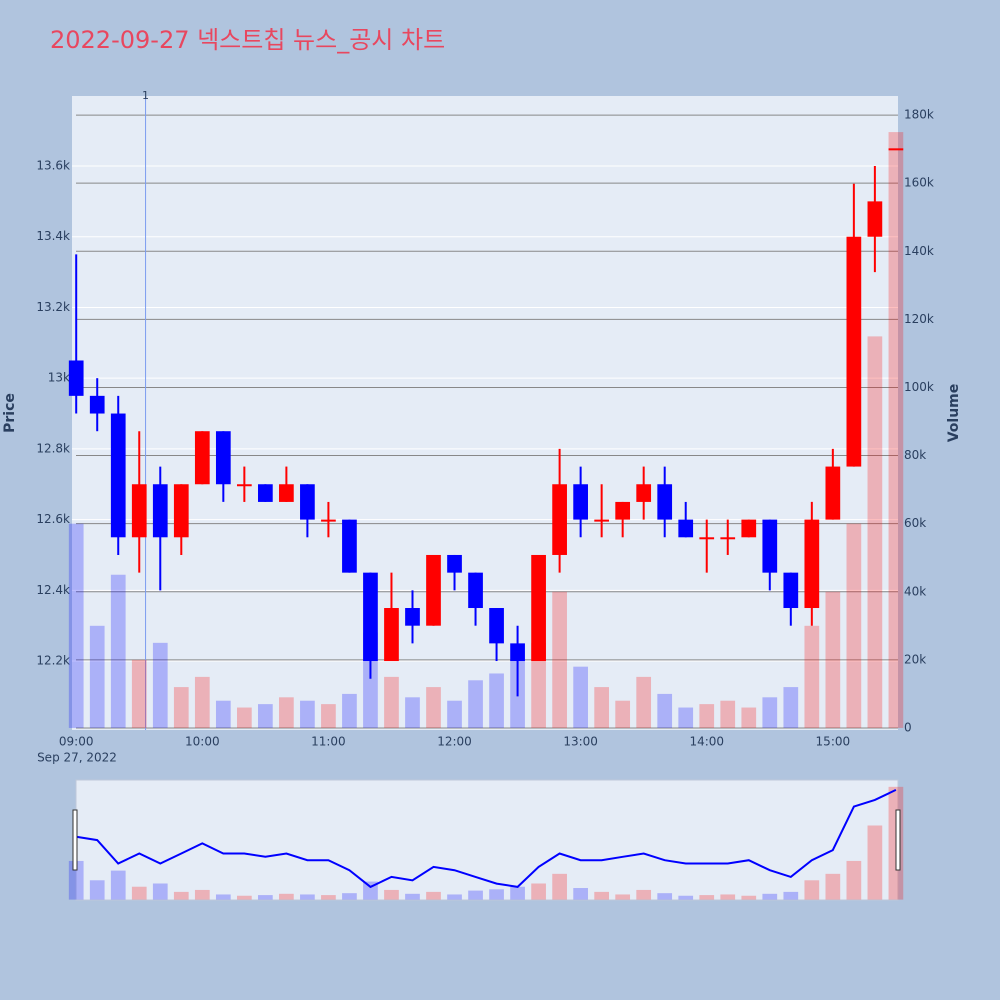  What do you see at coordinates (919, 251) in the screenshot?
I see `y2-tick-label: 140k` at bounding box center [919, 251].